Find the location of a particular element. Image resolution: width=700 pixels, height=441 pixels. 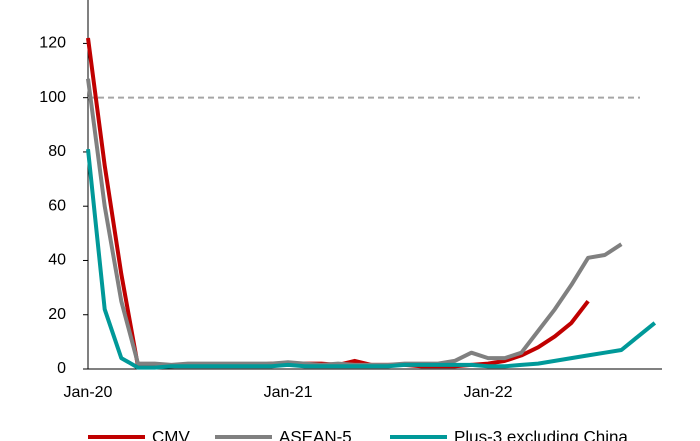

x-tick-label: Jan-22 is located at coordinates (488, 392).